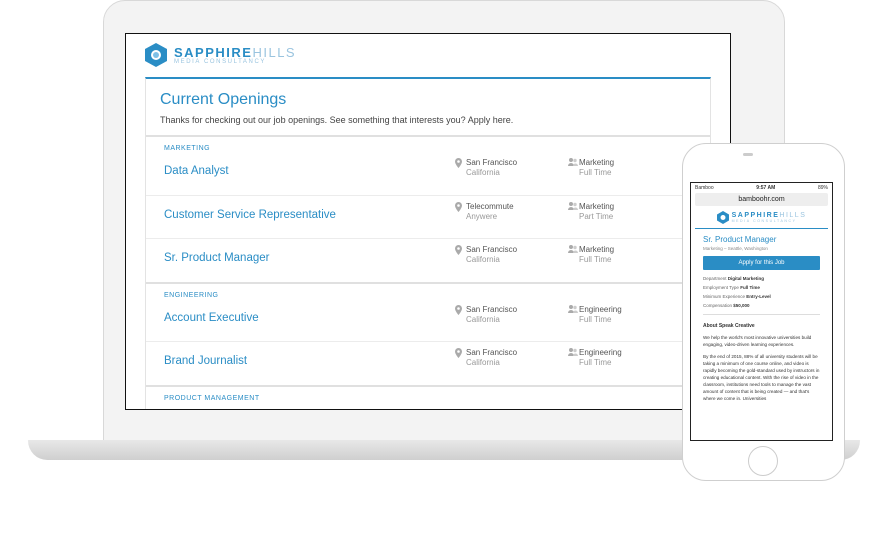 The height and width of the screenshot is (547, 879). I want to click on detail-line: Department Digital Marketing, so click(761, 278).